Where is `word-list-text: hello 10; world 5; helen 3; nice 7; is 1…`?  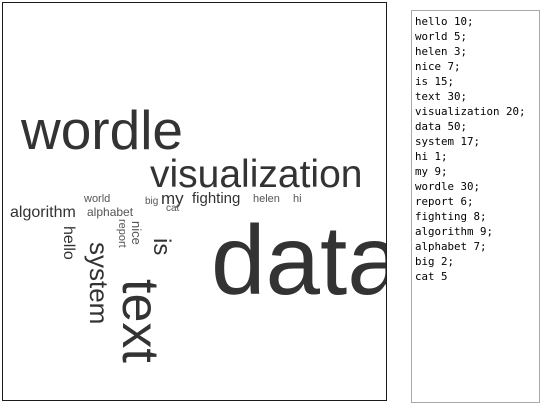
word-list-text: hello 10; world 5; helen 3; nice 7; is 1… is located at coordinates (470, 149).